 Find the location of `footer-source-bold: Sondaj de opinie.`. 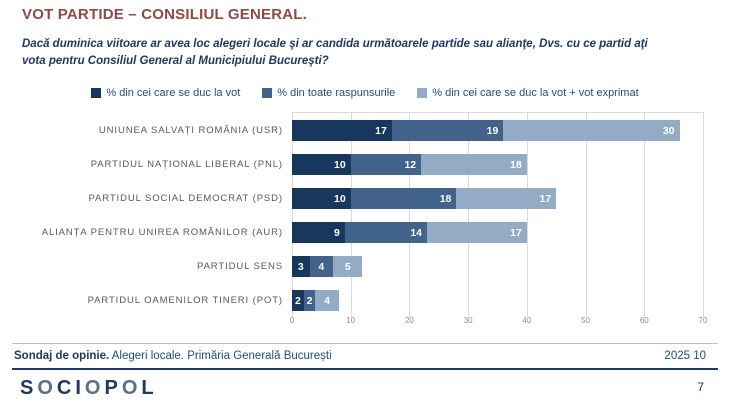

footer-source-bold: Sondaj de opinie. is located at coordinates (62, 356).